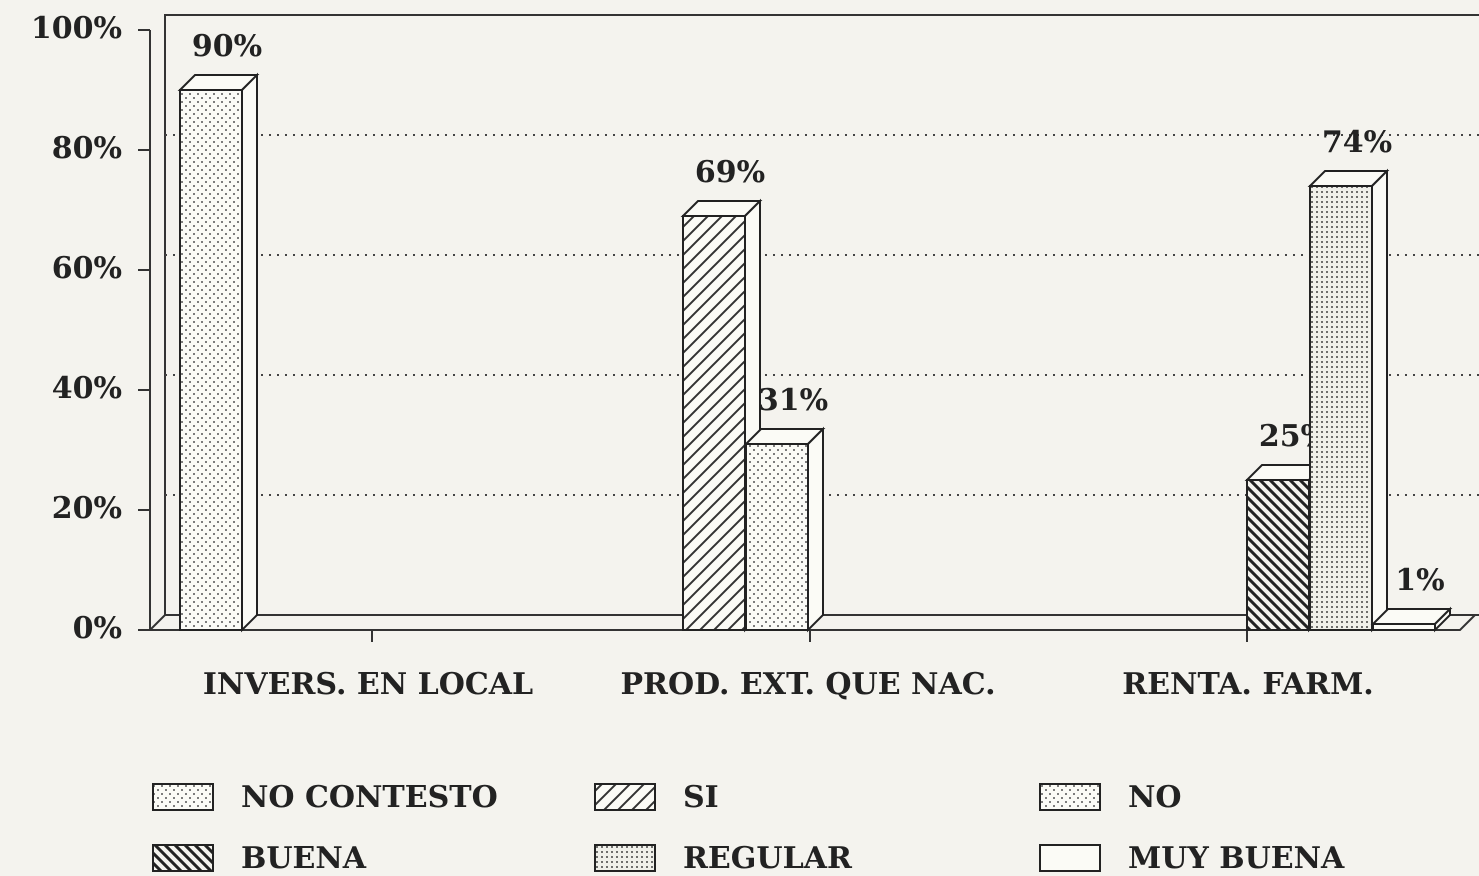 The image size is (1479, 876). I want to click on y-tick-label: 0%, so click(97, 628).